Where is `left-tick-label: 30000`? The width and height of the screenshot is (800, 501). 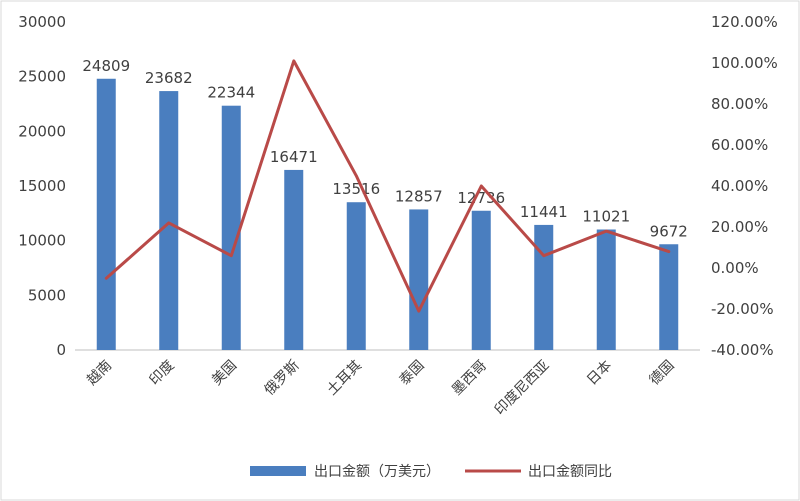
left-tick-label: 30000 is located at coordinates (42, 22).